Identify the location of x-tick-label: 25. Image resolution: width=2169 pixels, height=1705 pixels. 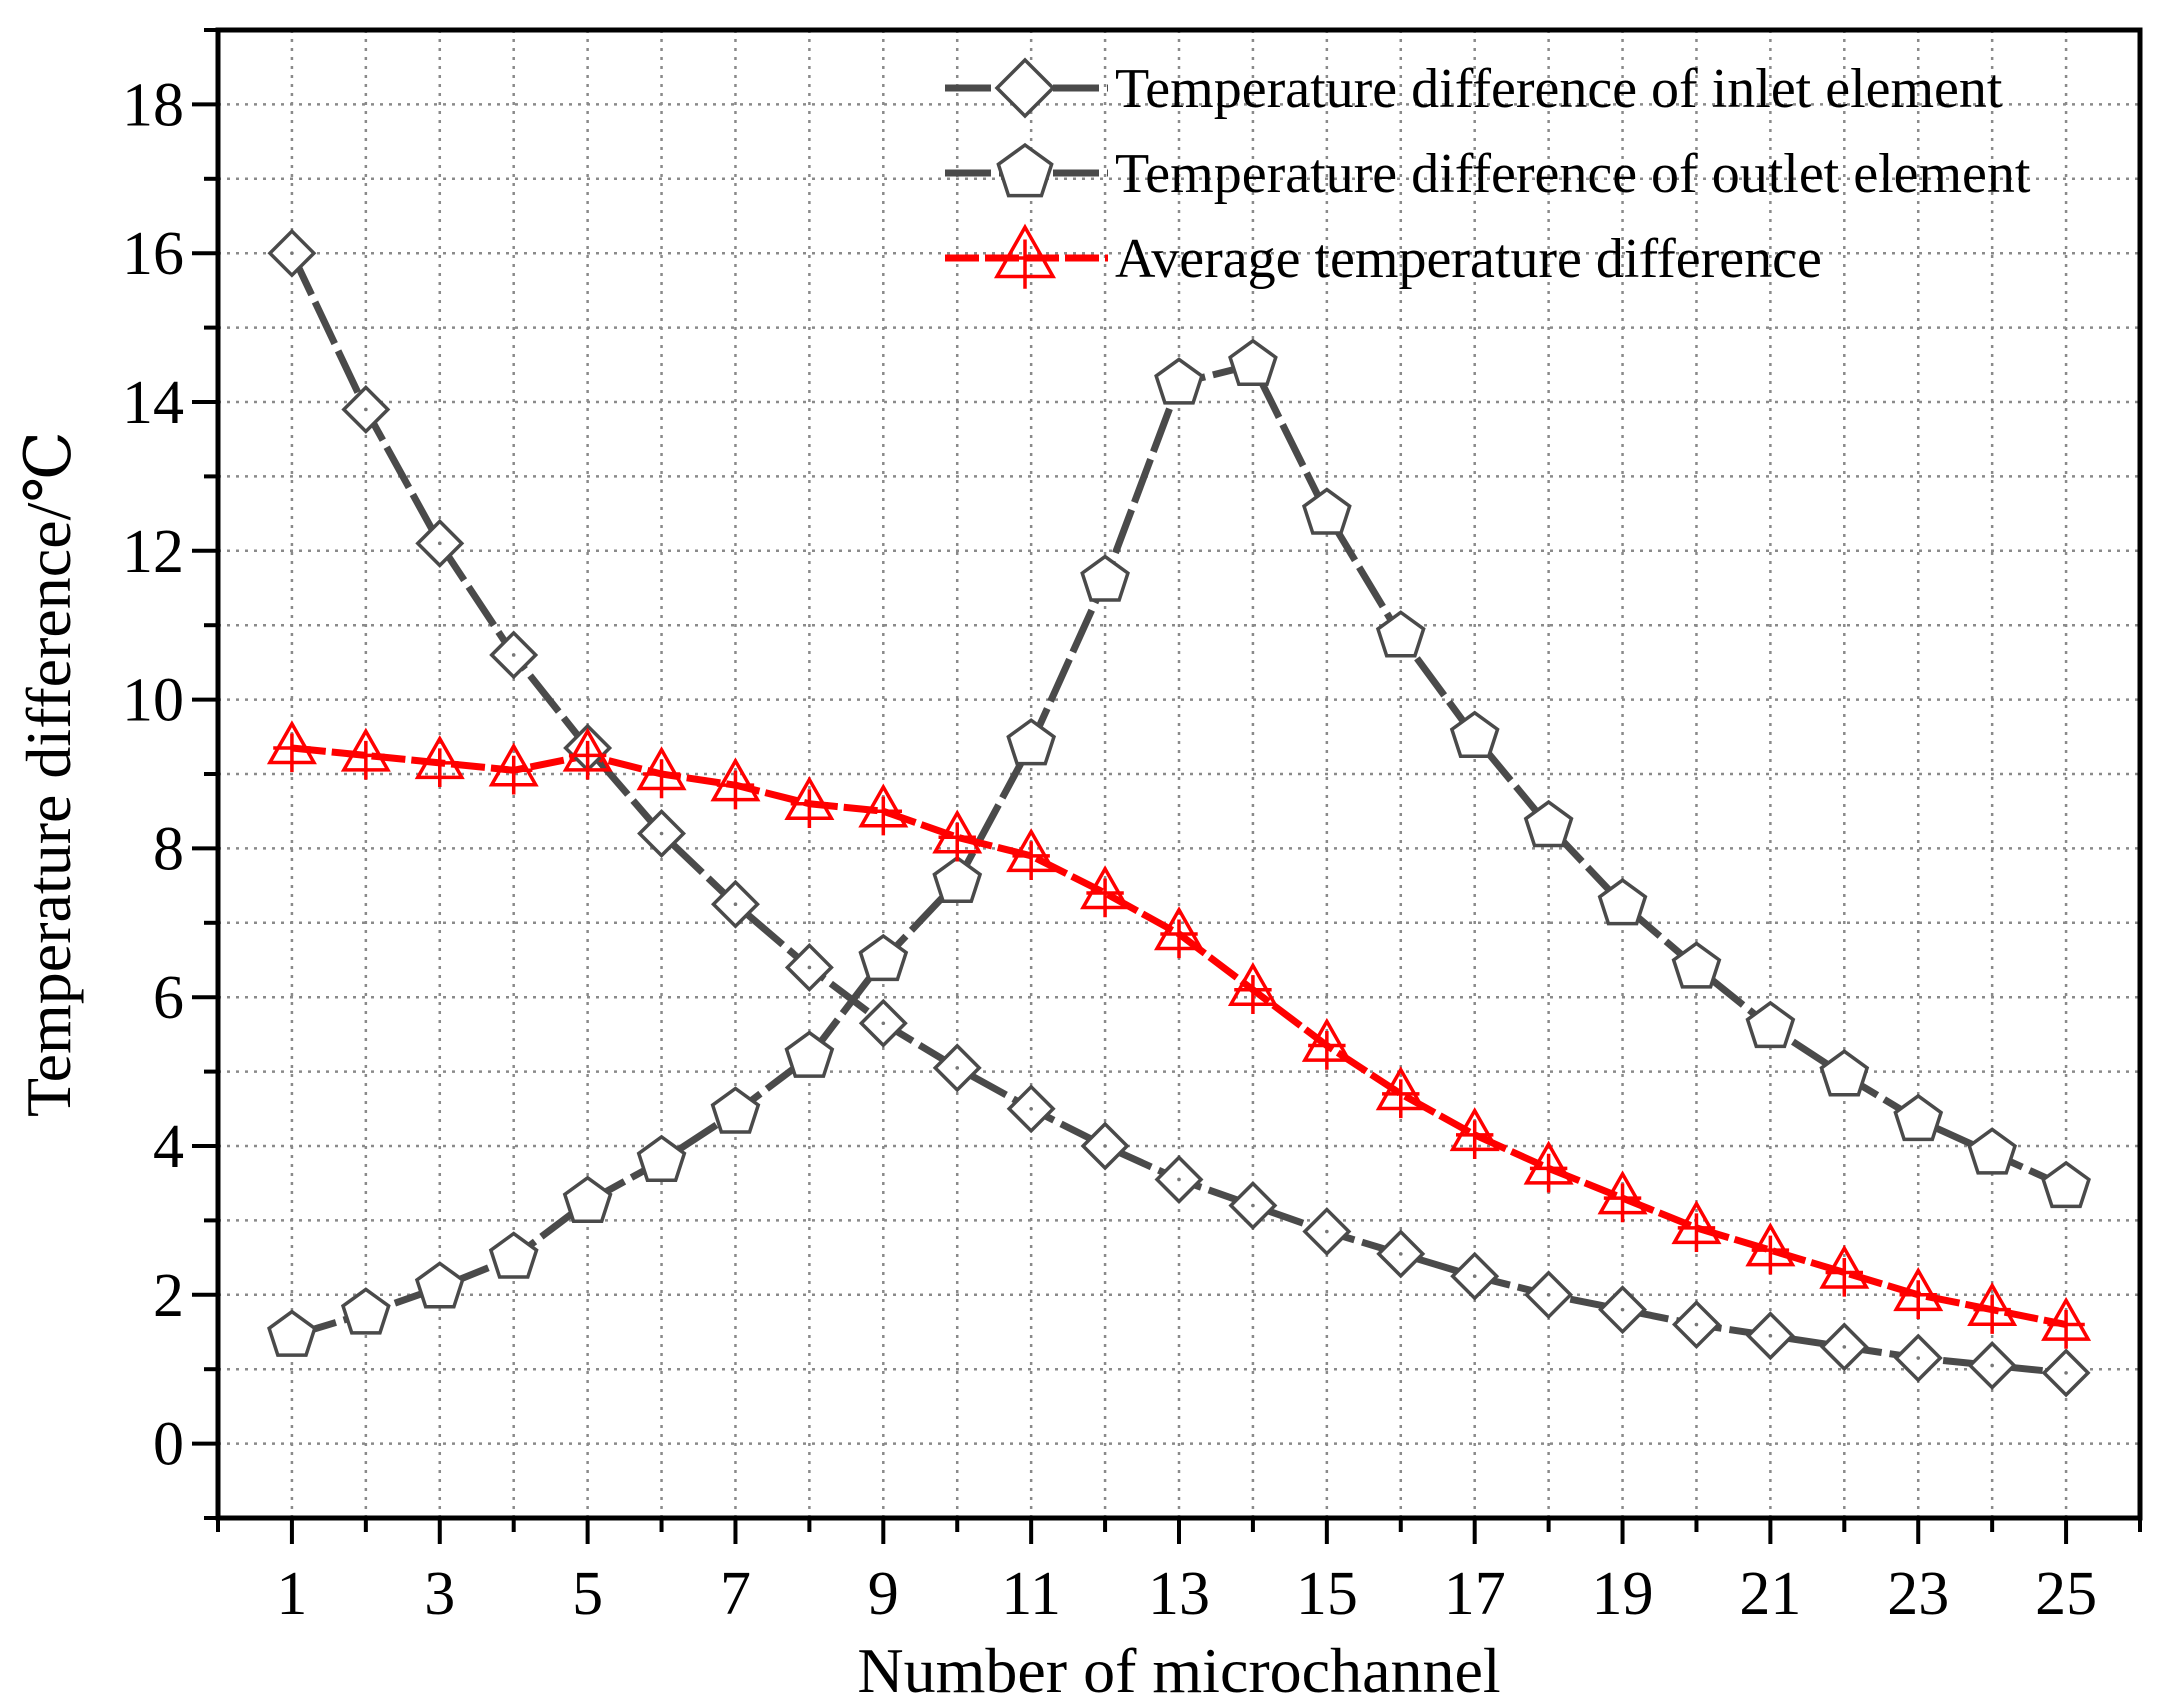
(2066, 1594).